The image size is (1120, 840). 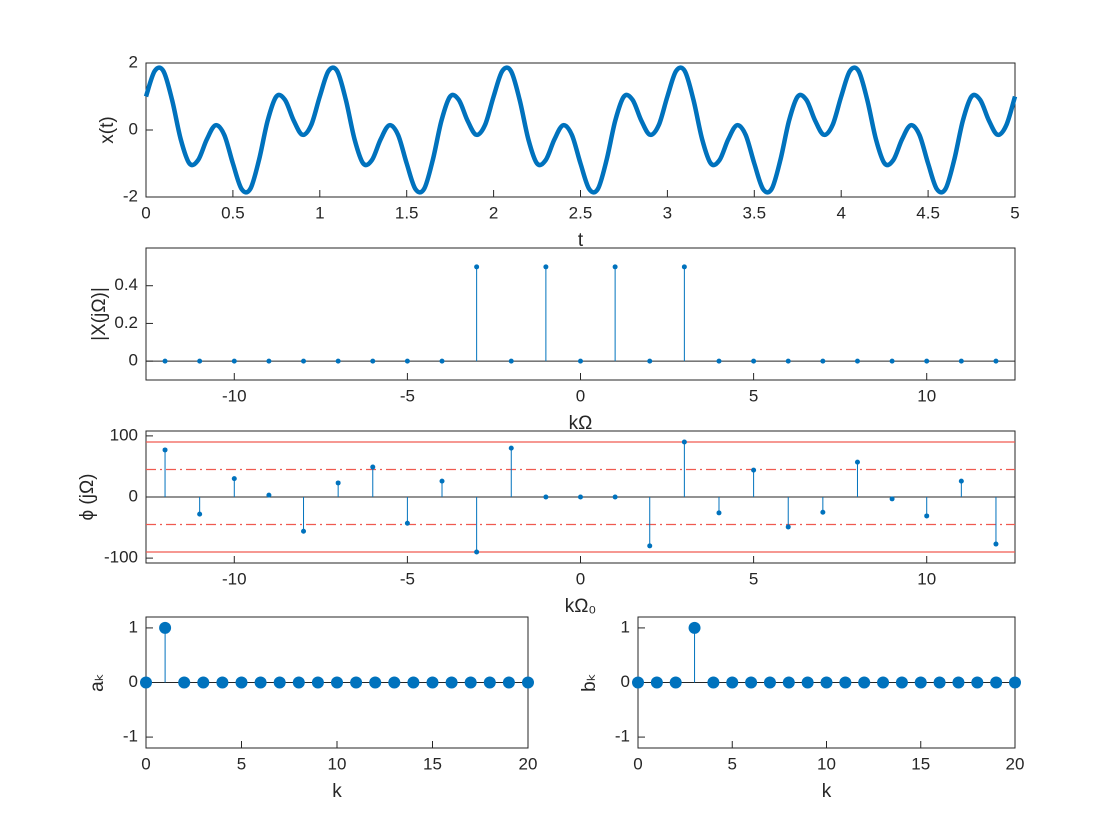 What do you see at coordinates (124, 434) in the screenshot?
I see `y-tick-label: 100` at bounding box center [124, 434].